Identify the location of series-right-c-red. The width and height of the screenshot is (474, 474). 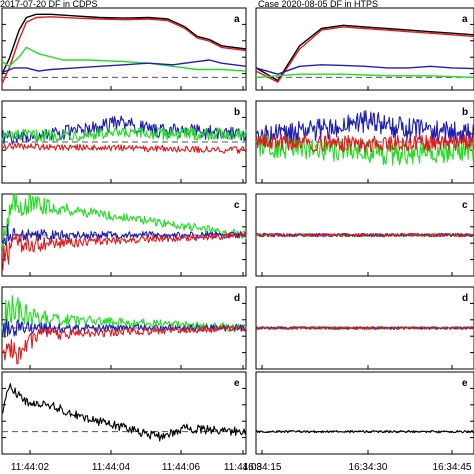
(364, 235).